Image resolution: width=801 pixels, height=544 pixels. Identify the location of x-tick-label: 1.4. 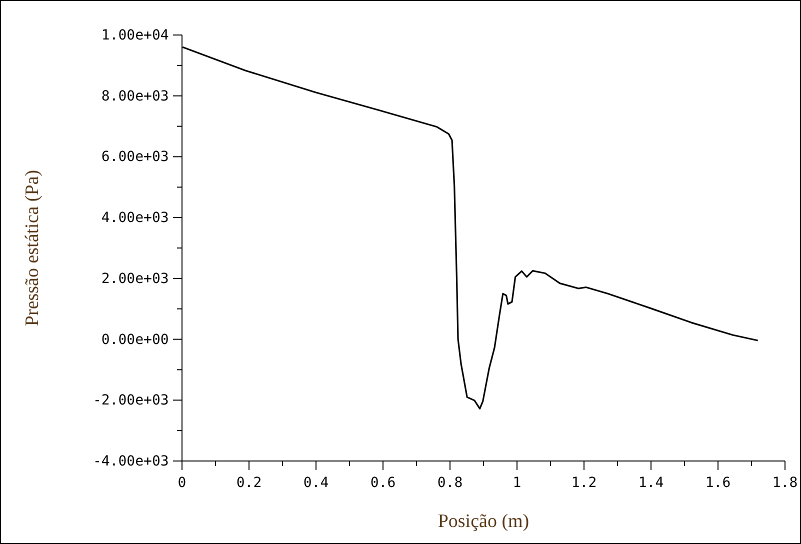
(651, 482).